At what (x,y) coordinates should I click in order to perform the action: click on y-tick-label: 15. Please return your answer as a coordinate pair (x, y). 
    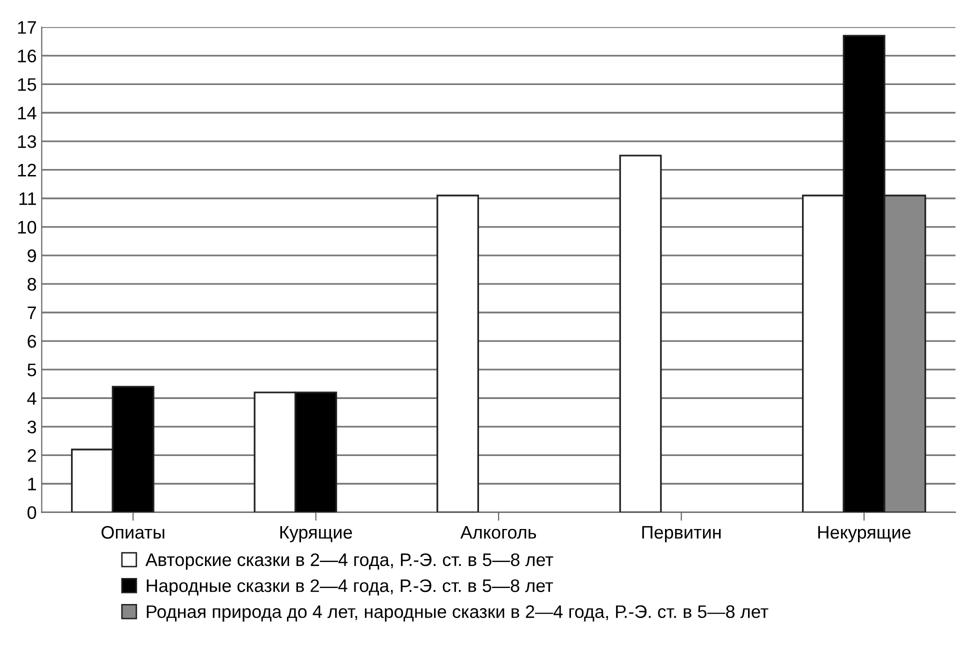
    Looking at the image, I should click on (27, 84).